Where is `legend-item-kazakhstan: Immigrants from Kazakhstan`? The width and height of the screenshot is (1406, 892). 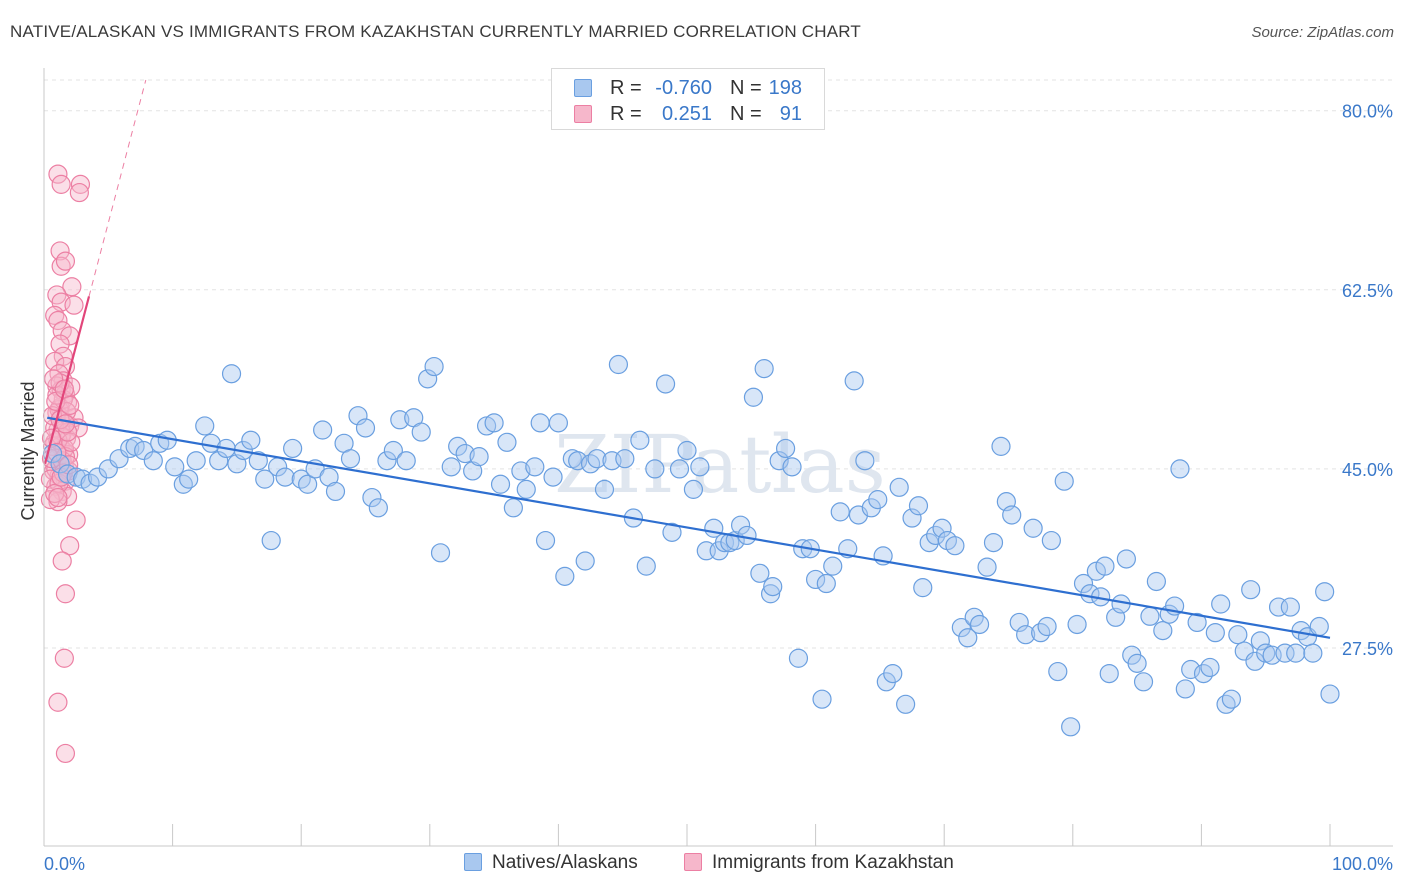 legend-item-kazakhstan: Immigrants from Kazakhstan is located at coordinates (819, 863).